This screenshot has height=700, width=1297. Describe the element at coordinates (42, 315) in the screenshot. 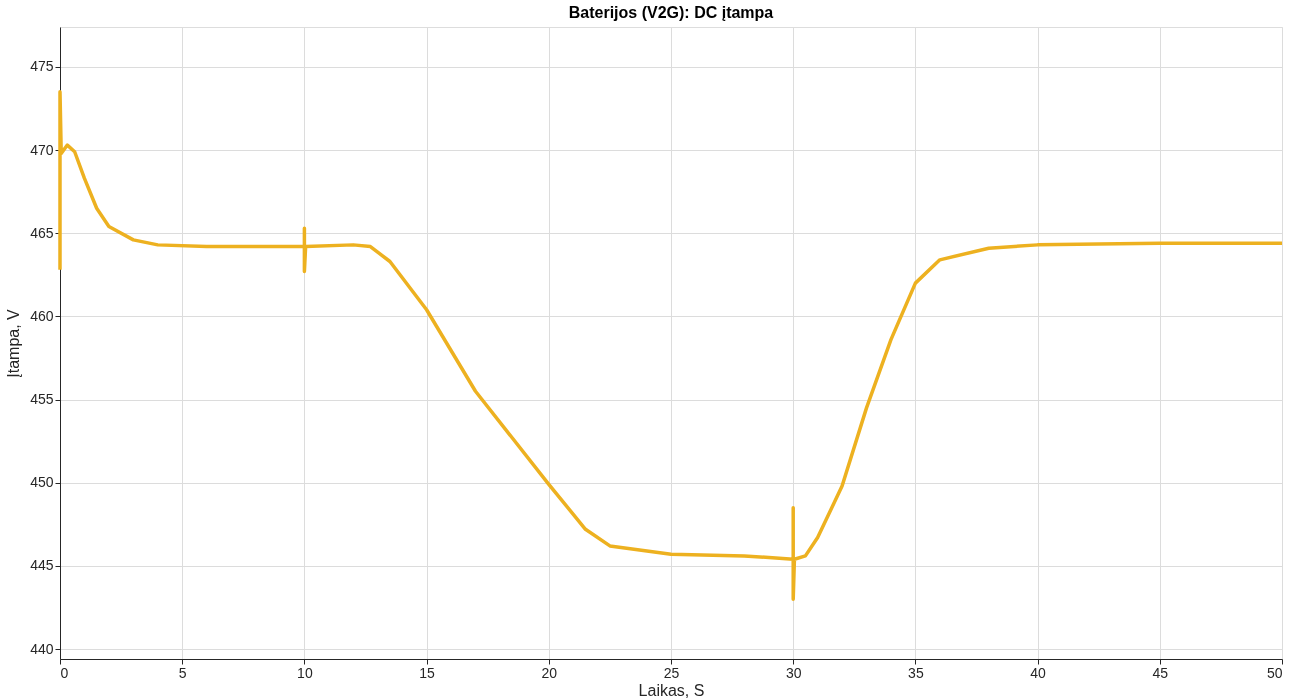

I see `y-tick-label: 460` at that location.